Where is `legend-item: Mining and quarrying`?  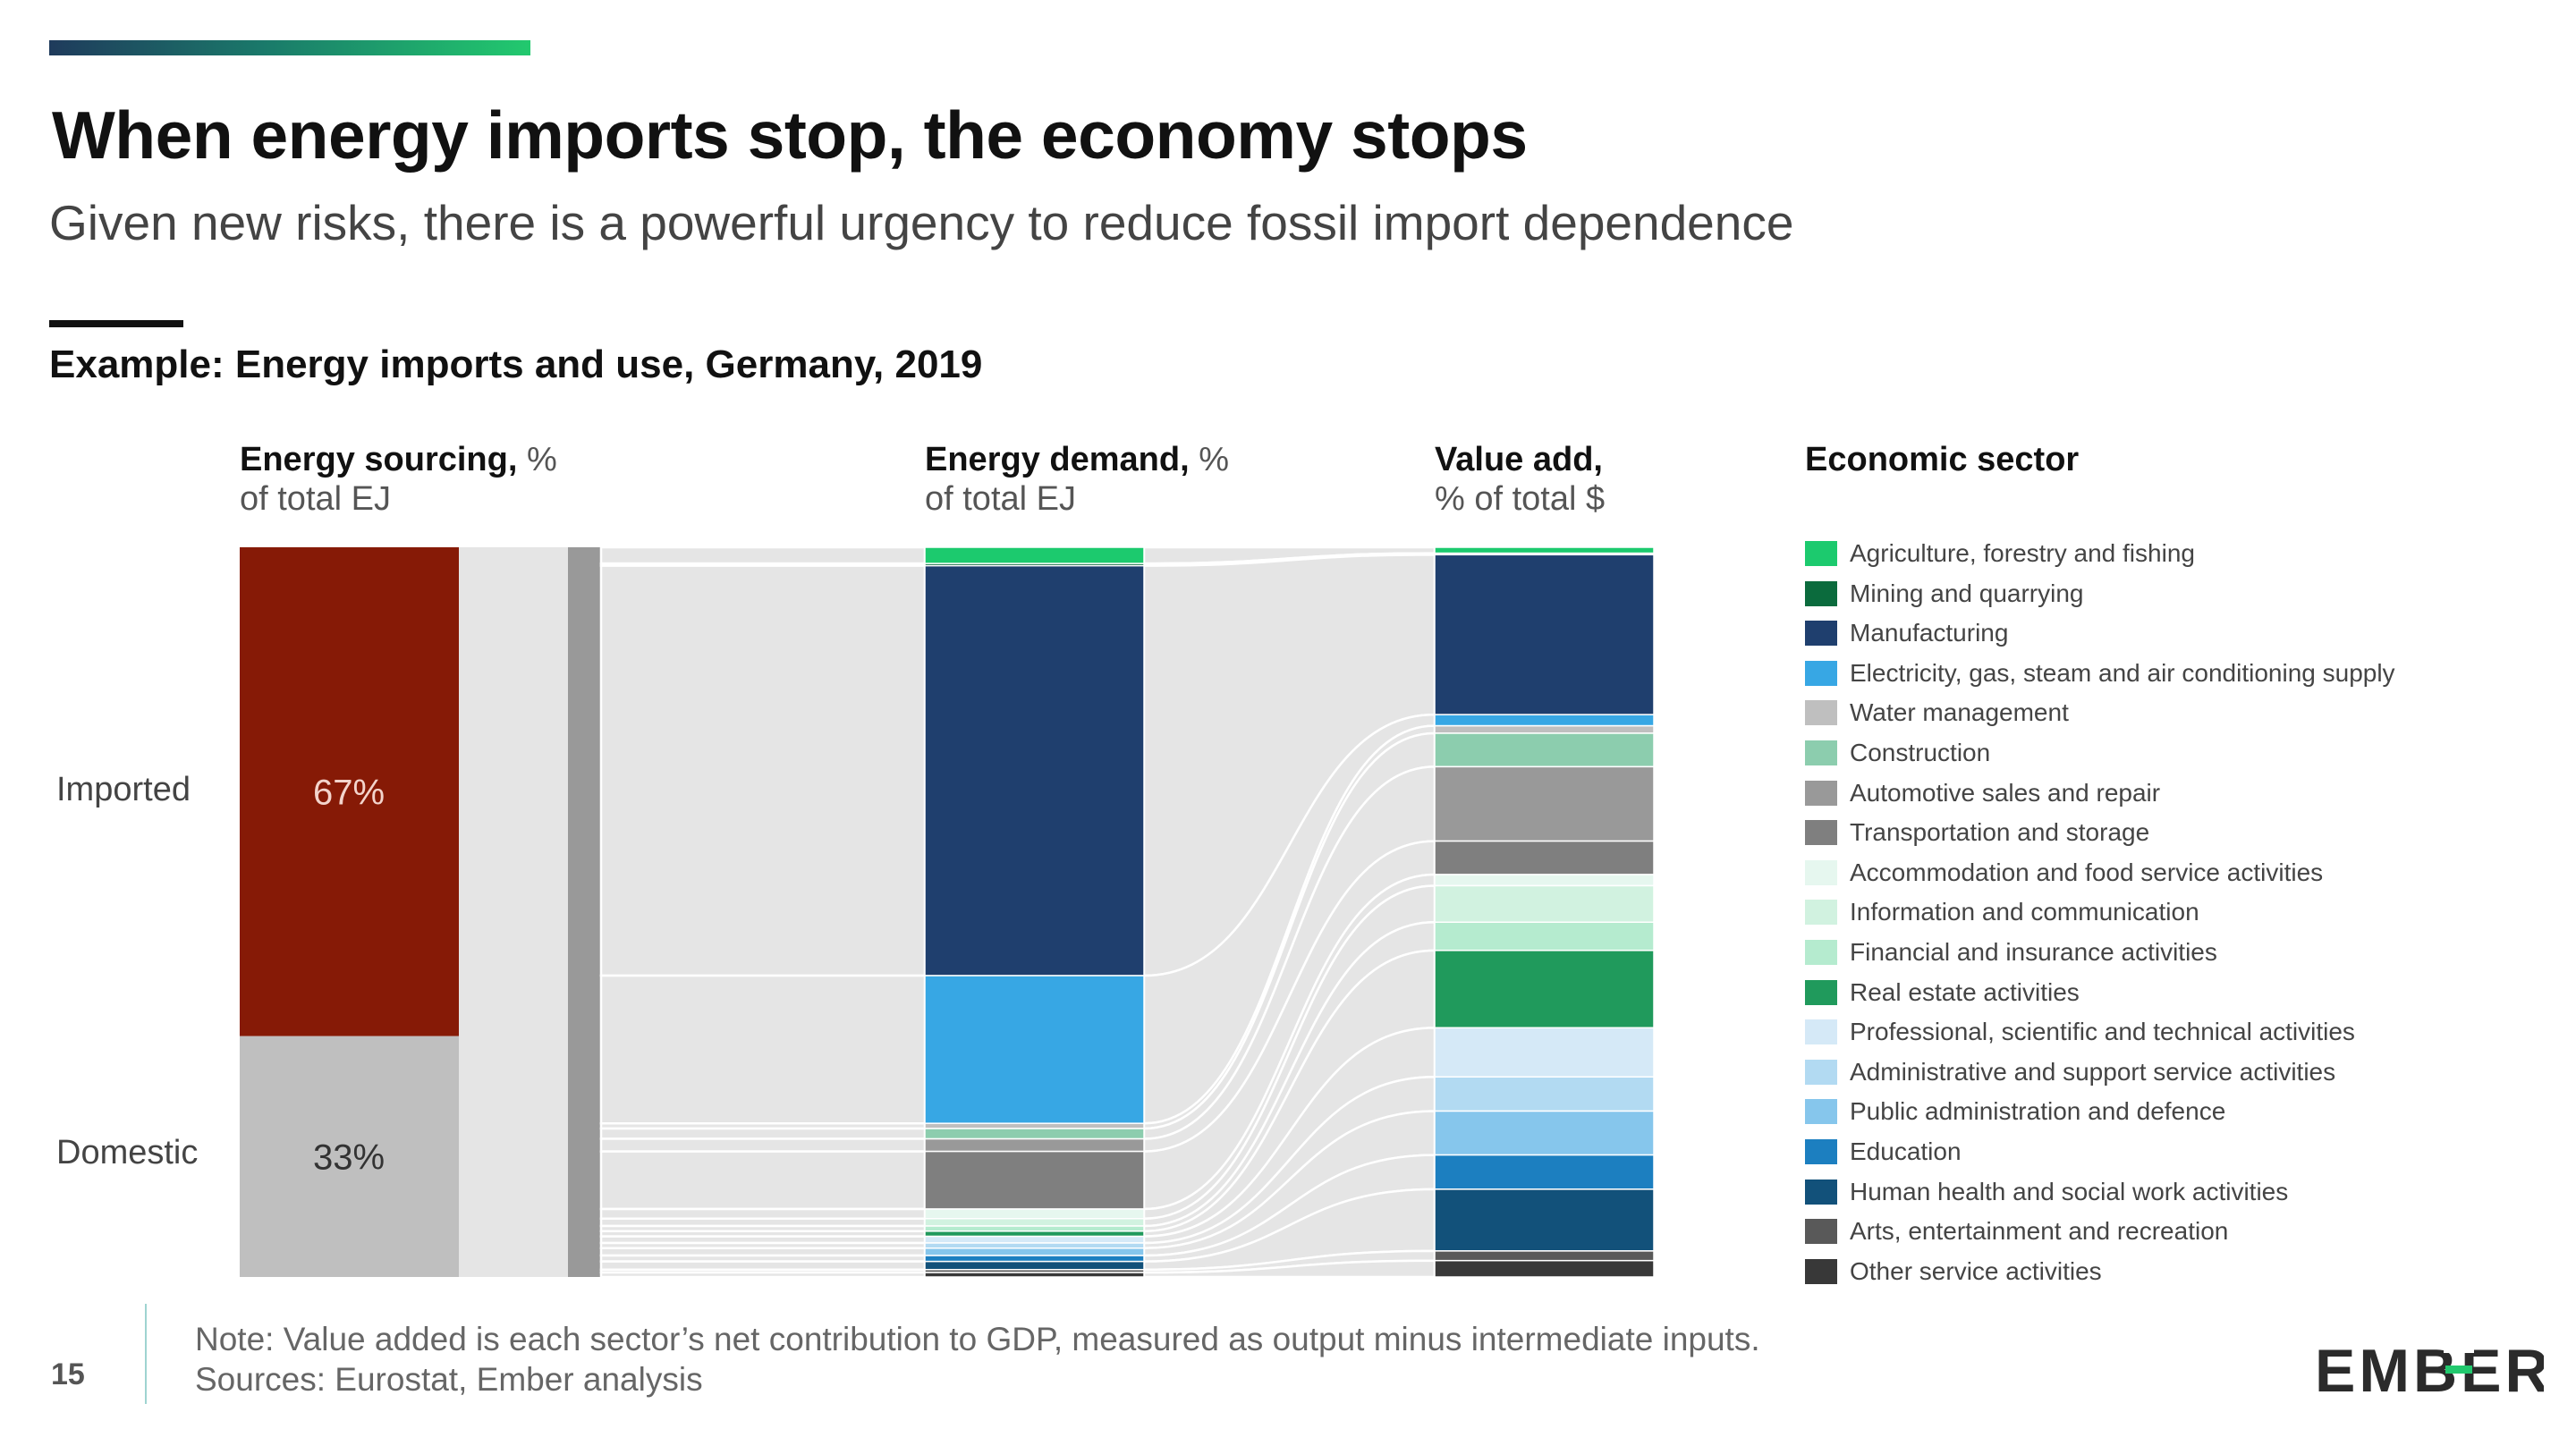 legend-item: Mining and quarrying is located at coordinates (1944, 593).